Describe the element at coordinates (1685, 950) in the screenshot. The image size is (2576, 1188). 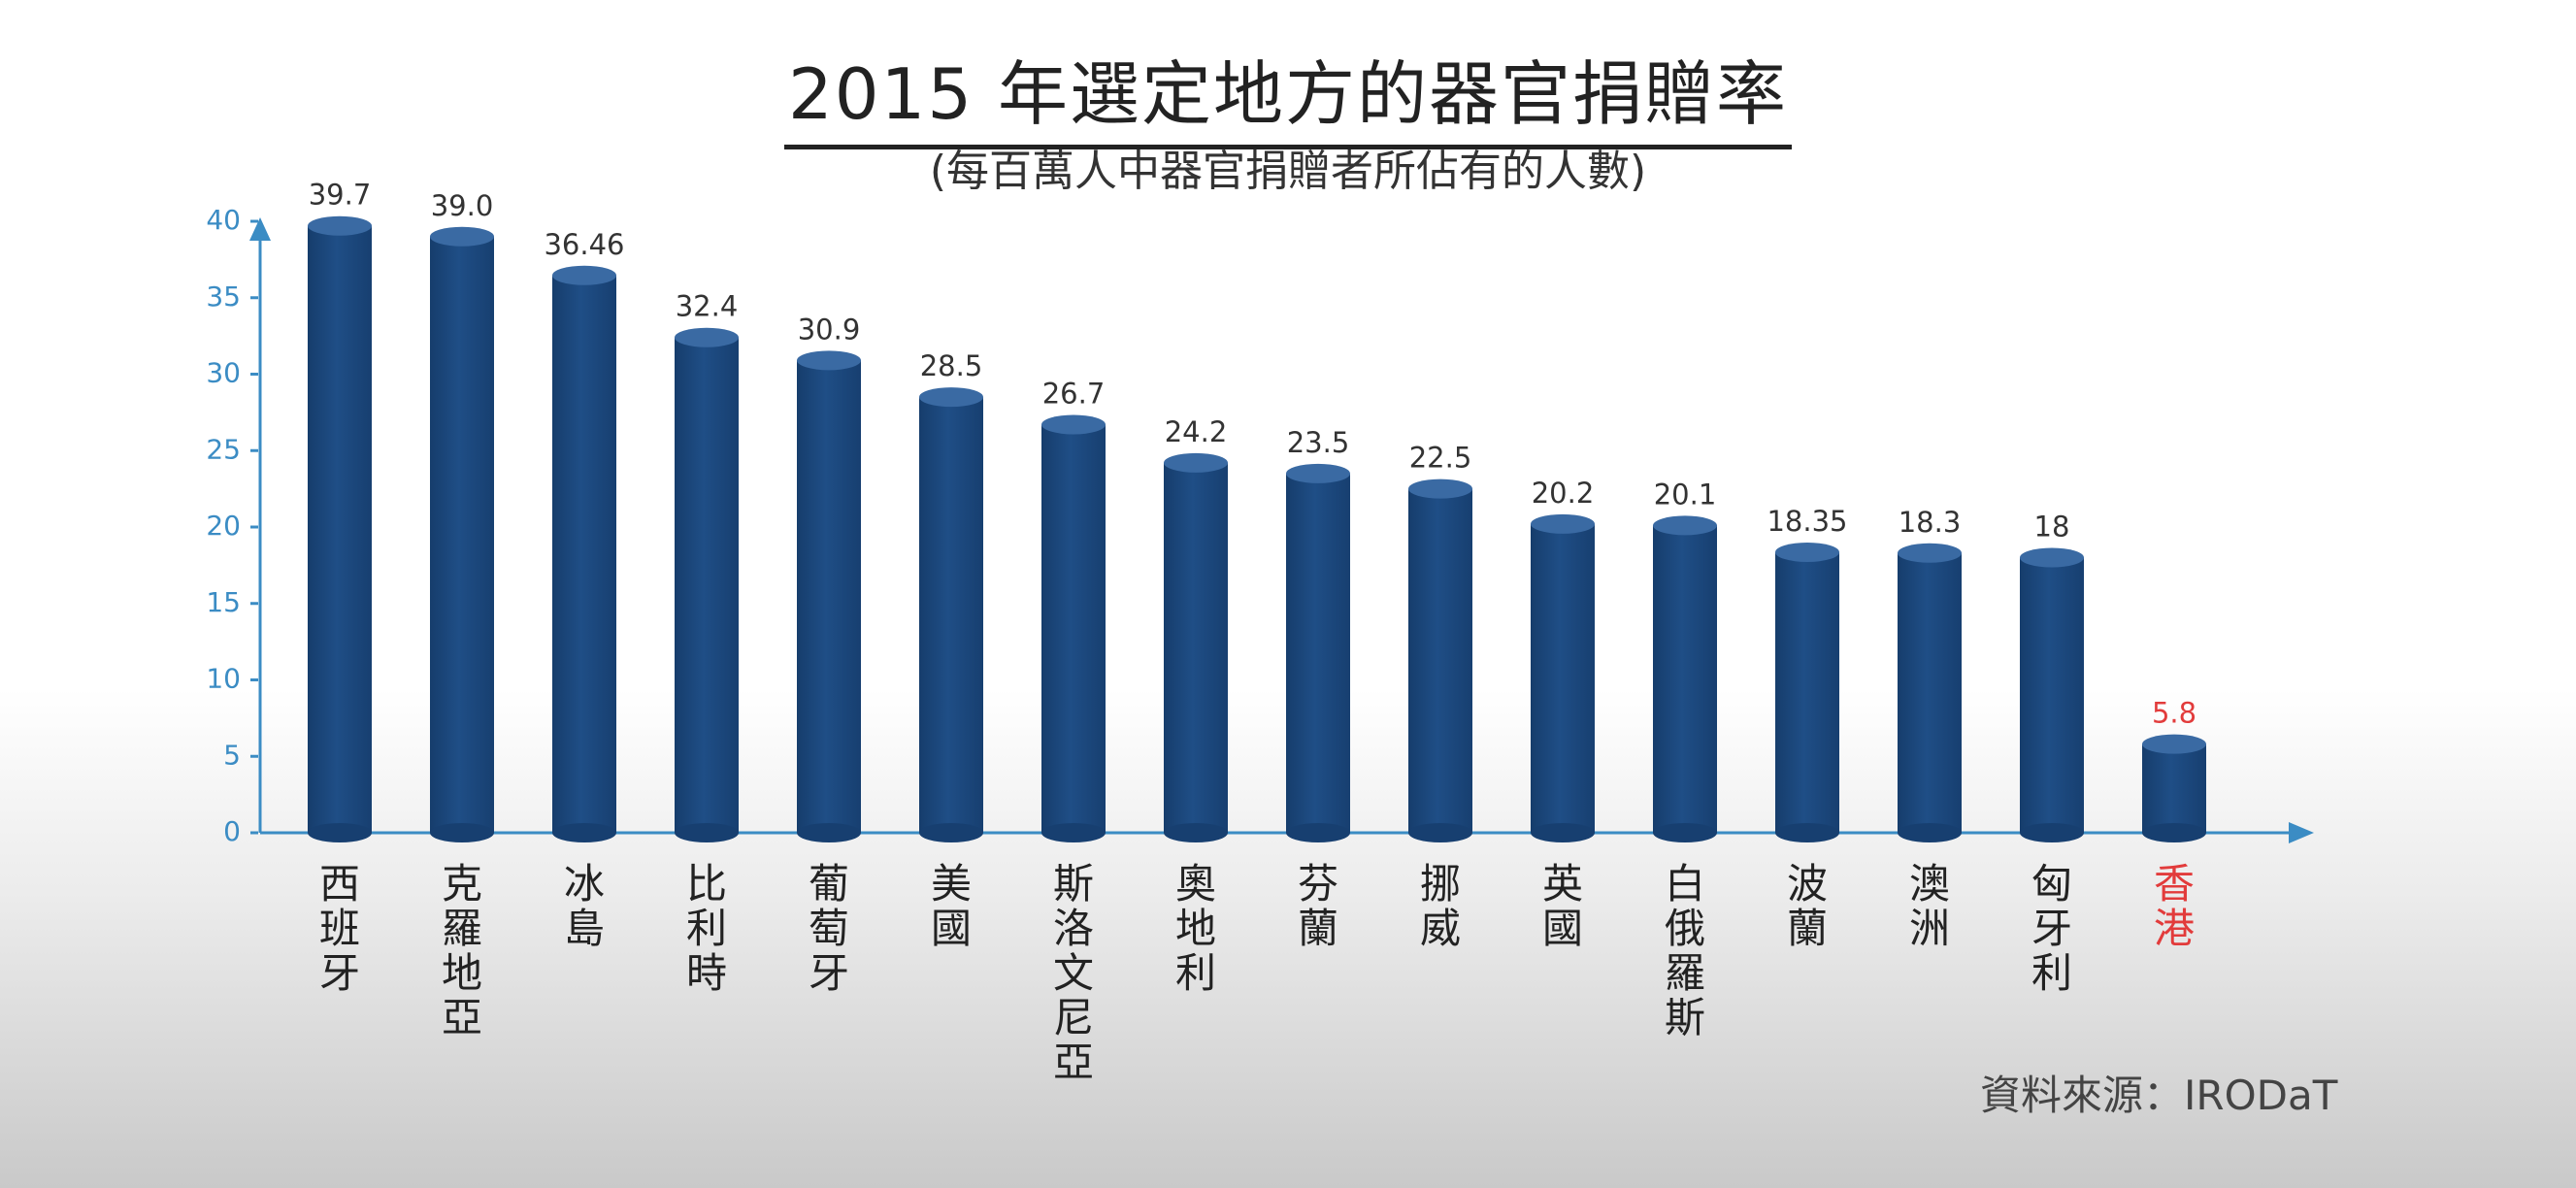
I see `category-label: 白俄羅斯` at that location.